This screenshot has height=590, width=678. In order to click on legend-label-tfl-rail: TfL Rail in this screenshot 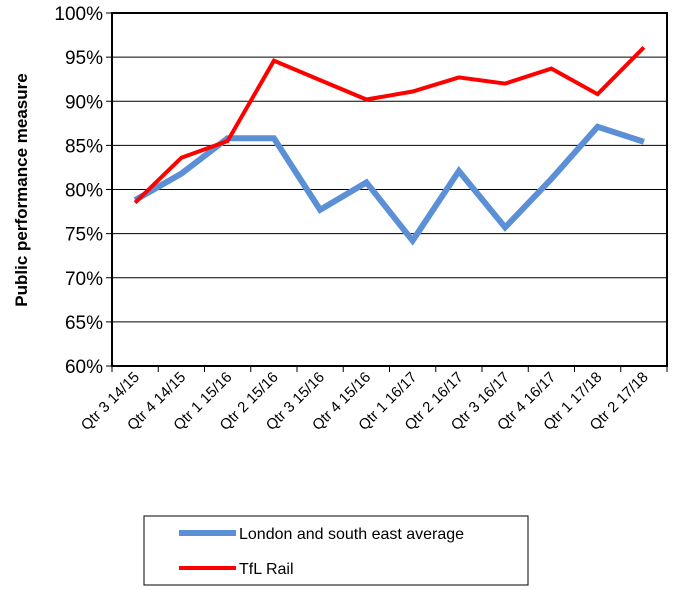, I will do `click(266, 569)`.